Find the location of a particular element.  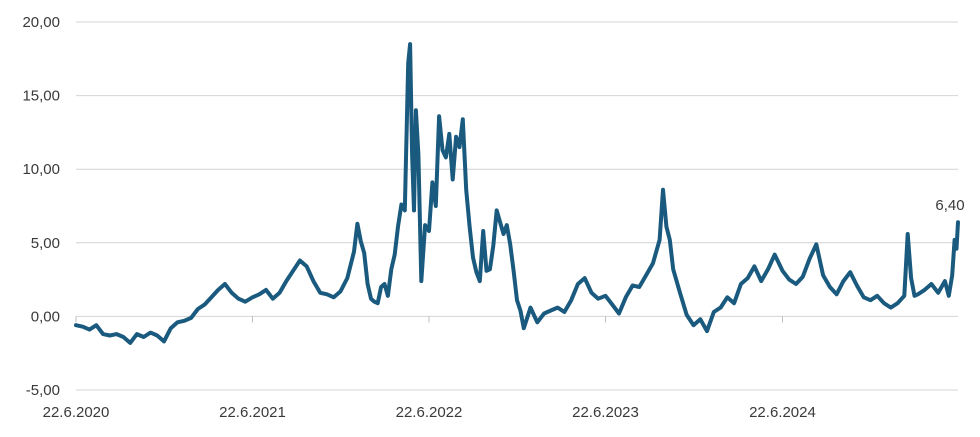

x-tick-label: 22.6.2020 is located at coordinates (76, 412).